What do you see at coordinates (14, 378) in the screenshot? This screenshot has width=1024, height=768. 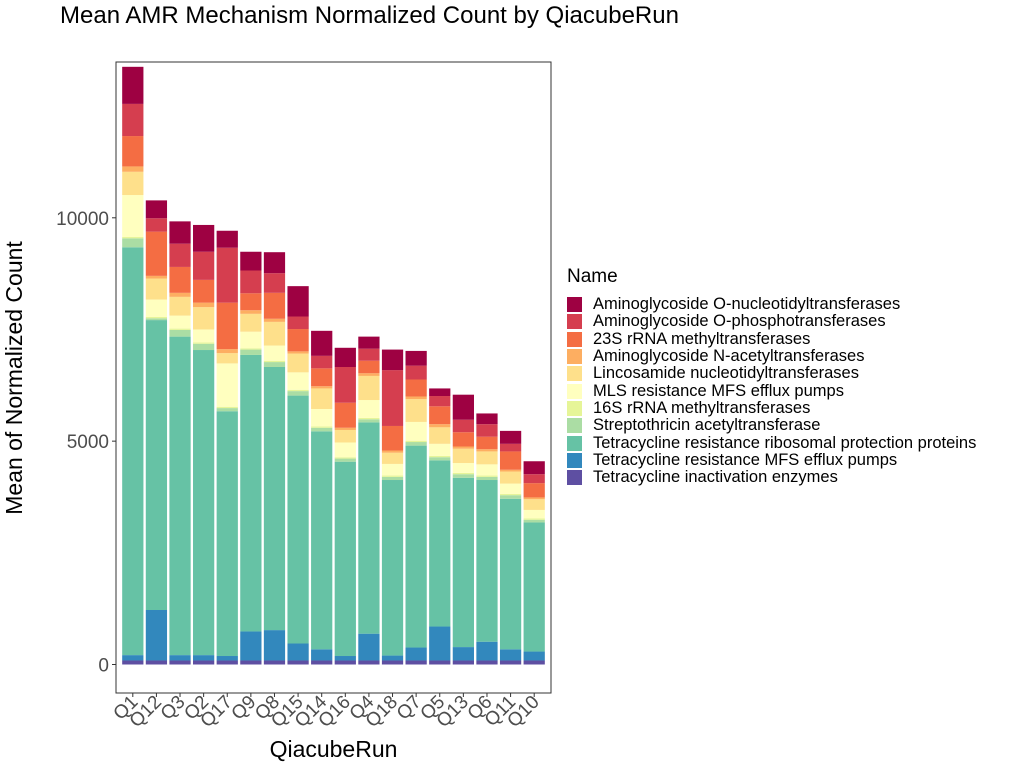 I see `y-axis-label: Mean of Normalized Count` at bounding box center [14, 378].